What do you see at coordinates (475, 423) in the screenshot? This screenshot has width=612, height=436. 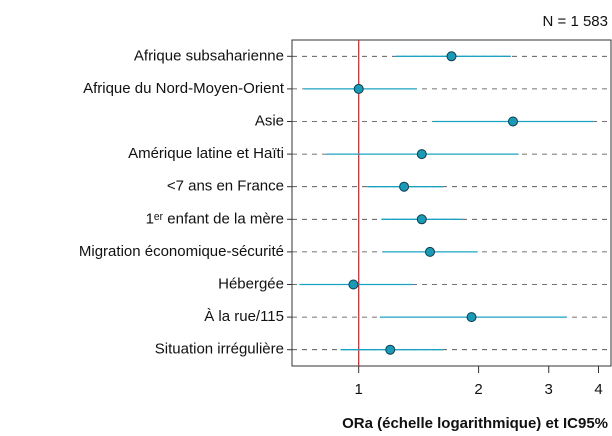 I see `x-axis-label: ORa (échelle logarithmique) et IC95%` at bounding box center [475, 423].